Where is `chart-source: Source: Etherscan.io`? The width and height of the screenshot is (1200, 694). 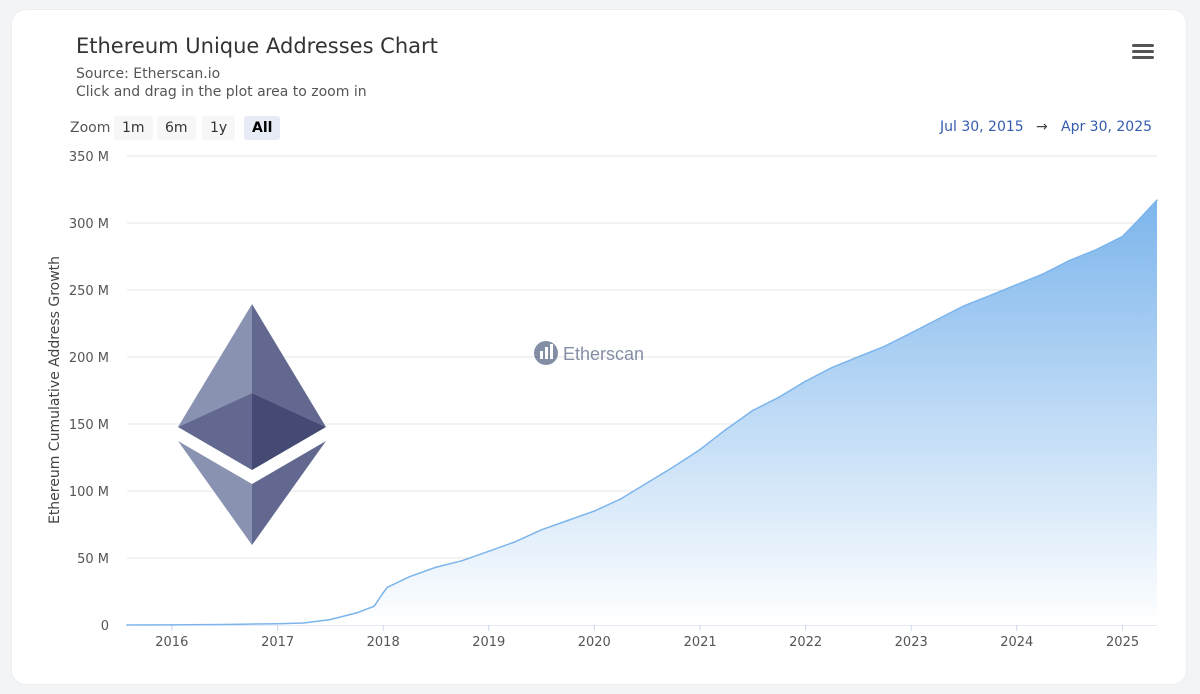
chart-source: Source: Etherscan.io is located at coordinates (148, 74).